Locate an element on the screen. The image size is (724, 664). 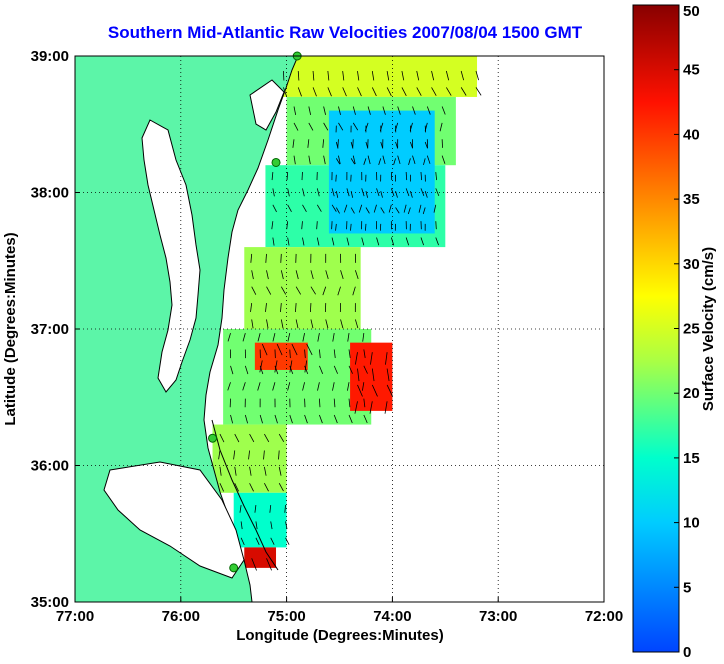
colorbar-tick-label: 0 is located at coordinates (687, 651).